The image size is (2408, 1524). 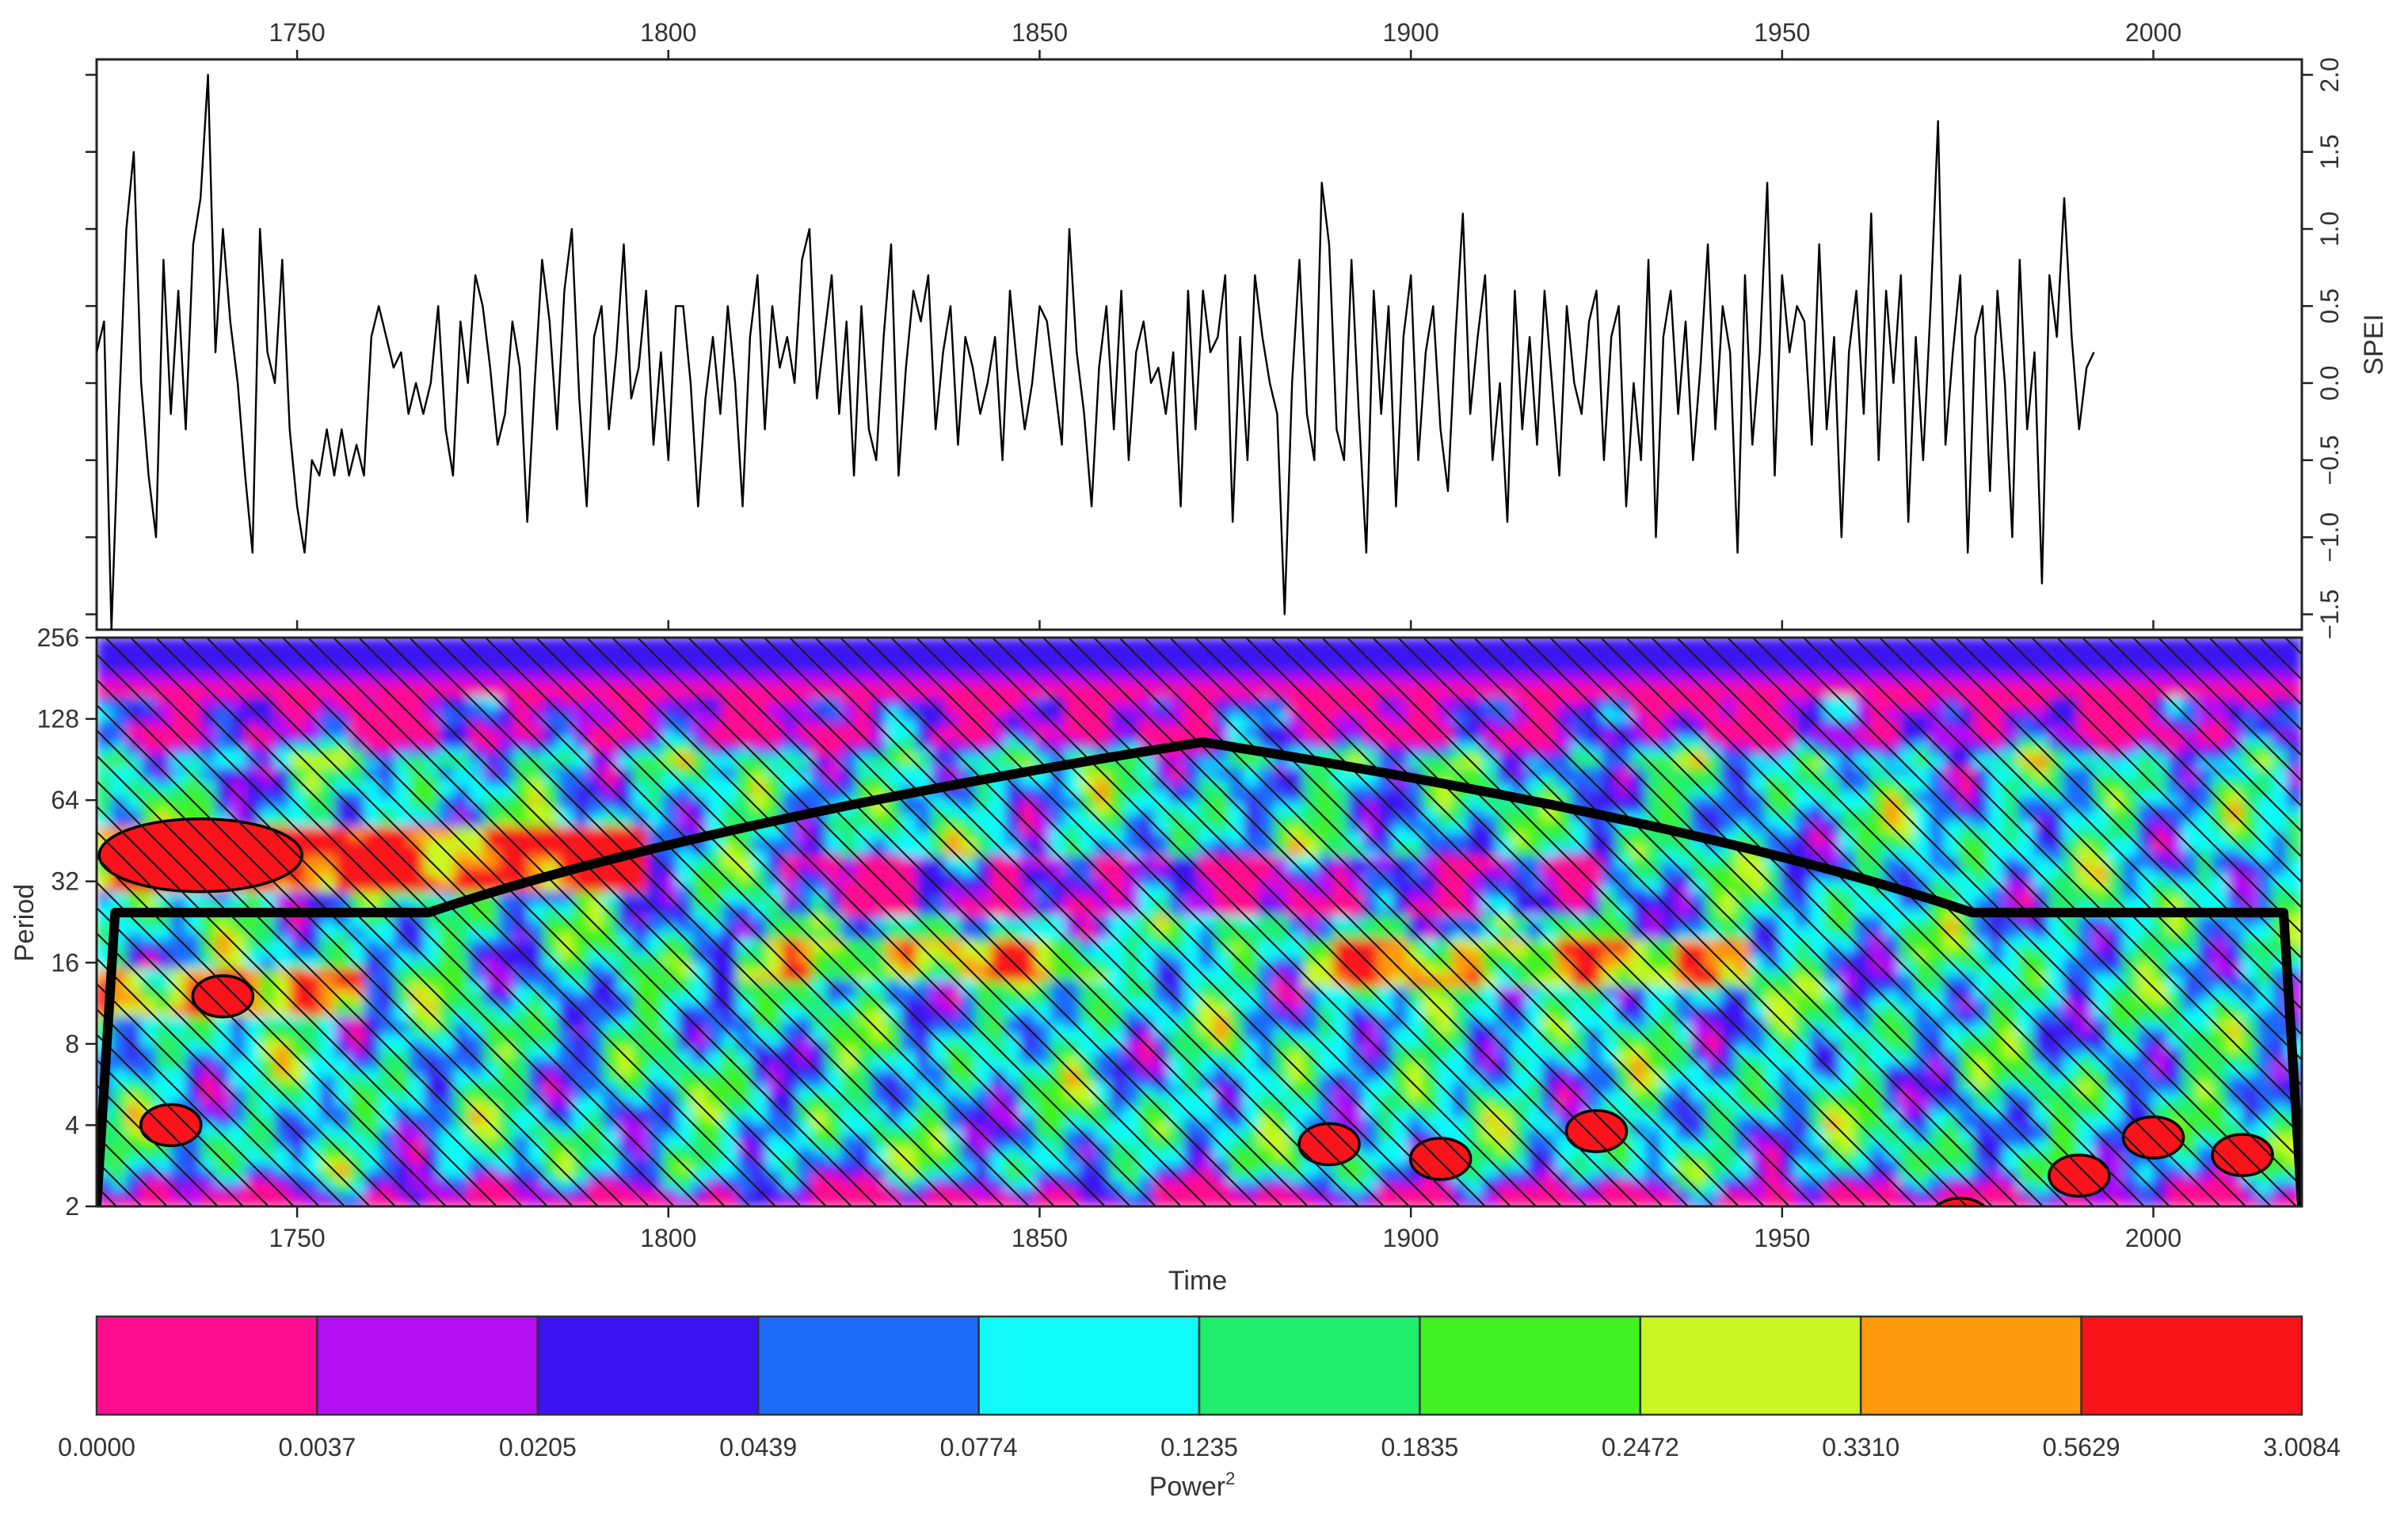 What do you see at coordinates (2330, 74) in the screenshot?
I see `right-y-tick-label: 2.0` at bounding box center [2330, 74].